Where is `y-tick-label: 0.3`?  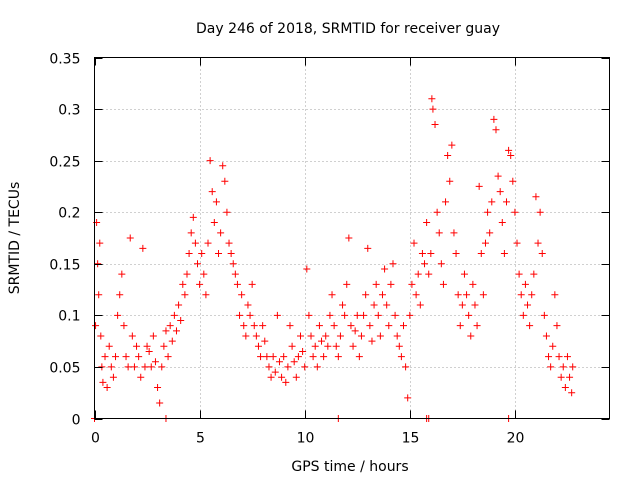 y-tick-label: 0.3 is located at coordinates (69, 111).